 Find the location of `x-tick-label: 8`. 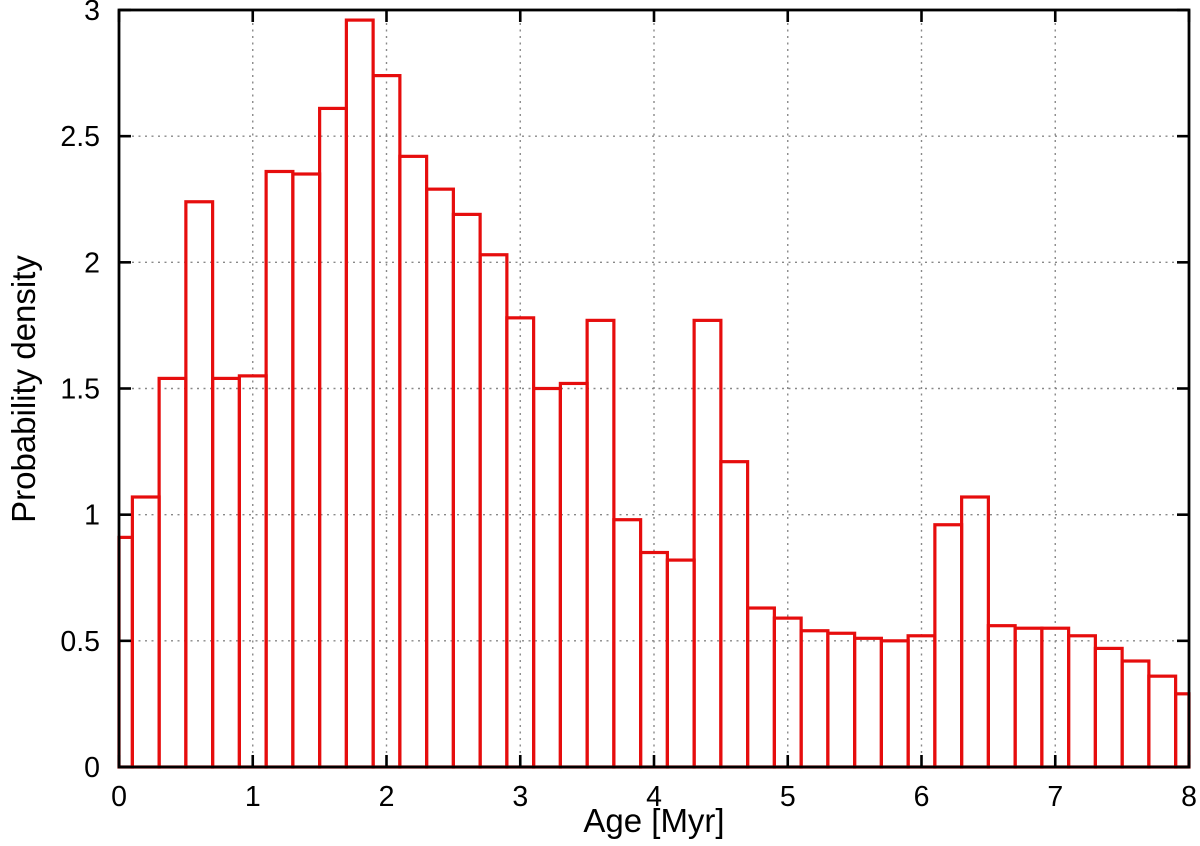

x-tick-label: 8 is located at coordinates (1189, 797).